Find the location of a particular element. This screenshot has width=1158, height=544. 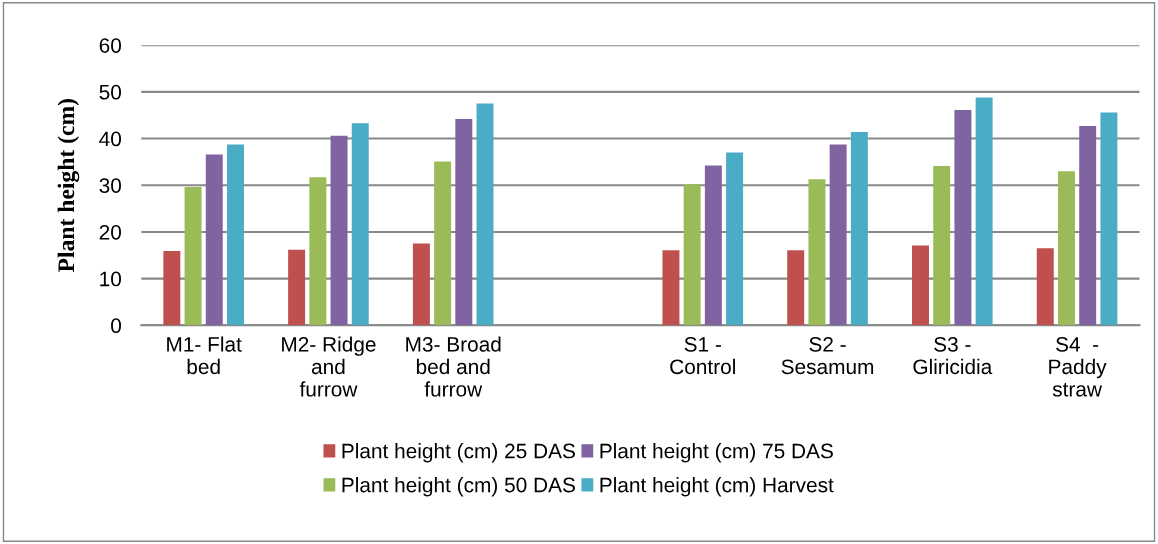

legend-label: Plant height (cm) 25 DAS is located at coordinates (458, 453).